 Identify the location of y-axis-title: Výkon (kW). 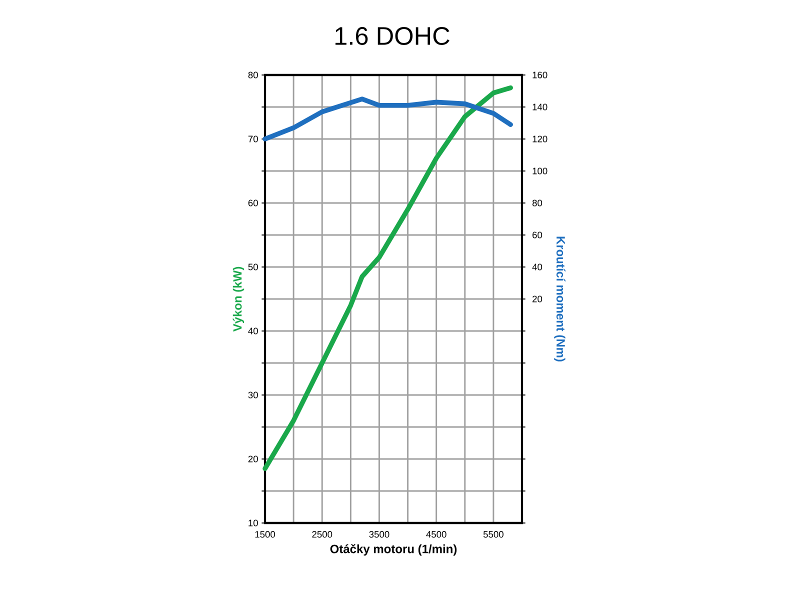
(238, 299).